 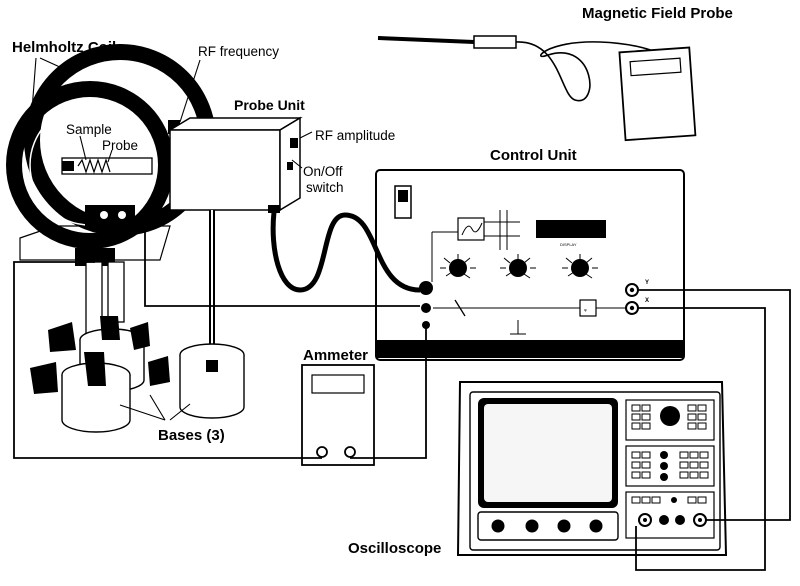 I want to click on helmholtz-coils-label: Helmholtz Coils, so click(x=68, y=47).